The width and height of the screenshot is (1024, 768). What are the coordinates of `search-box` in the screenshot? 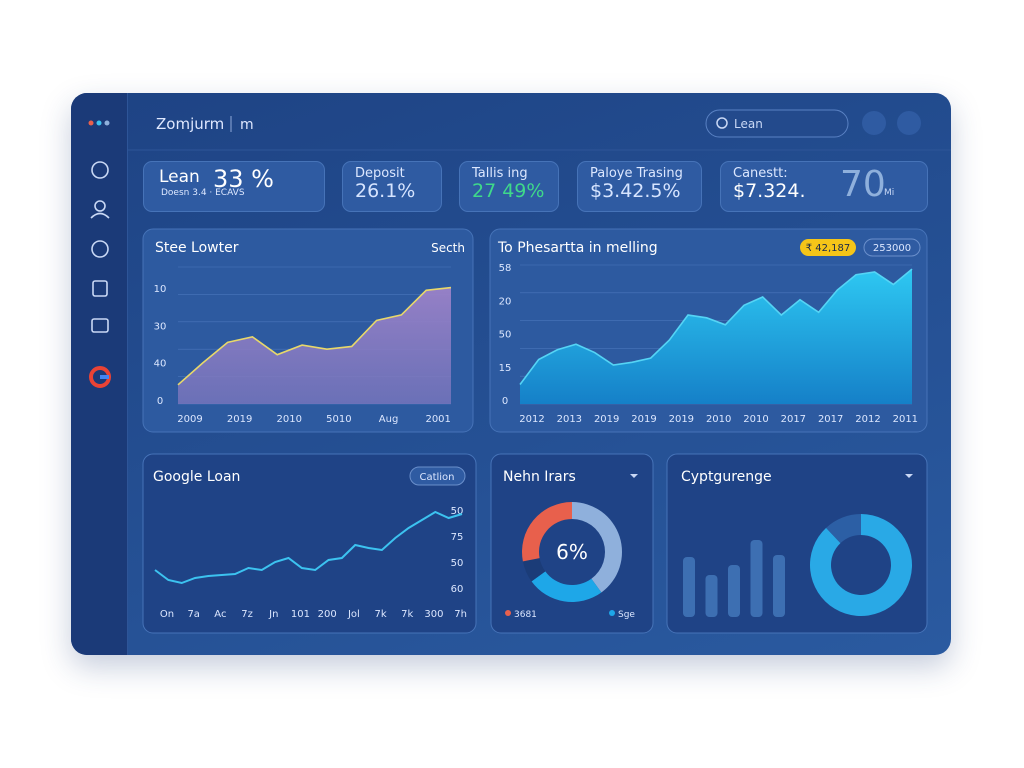 It's located at (777, 123).